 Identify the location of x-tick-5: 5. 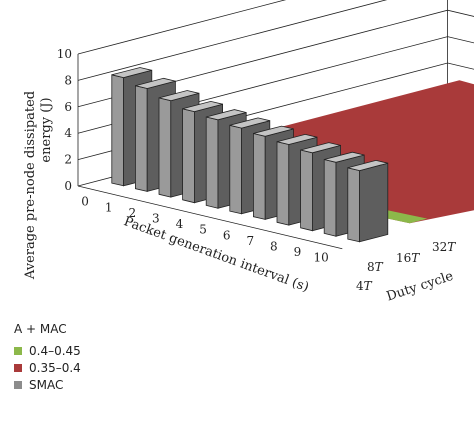
(203, 230).